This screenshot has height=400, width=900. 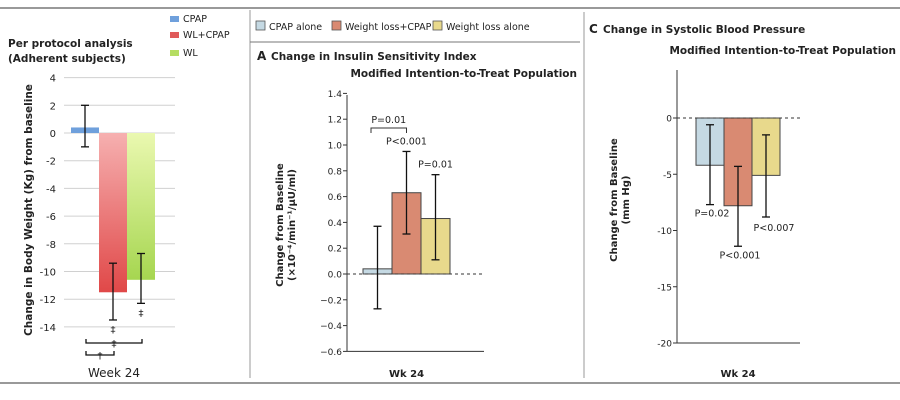 I want to click on x-axis-label: Week 24, so click(x=114, y=373).